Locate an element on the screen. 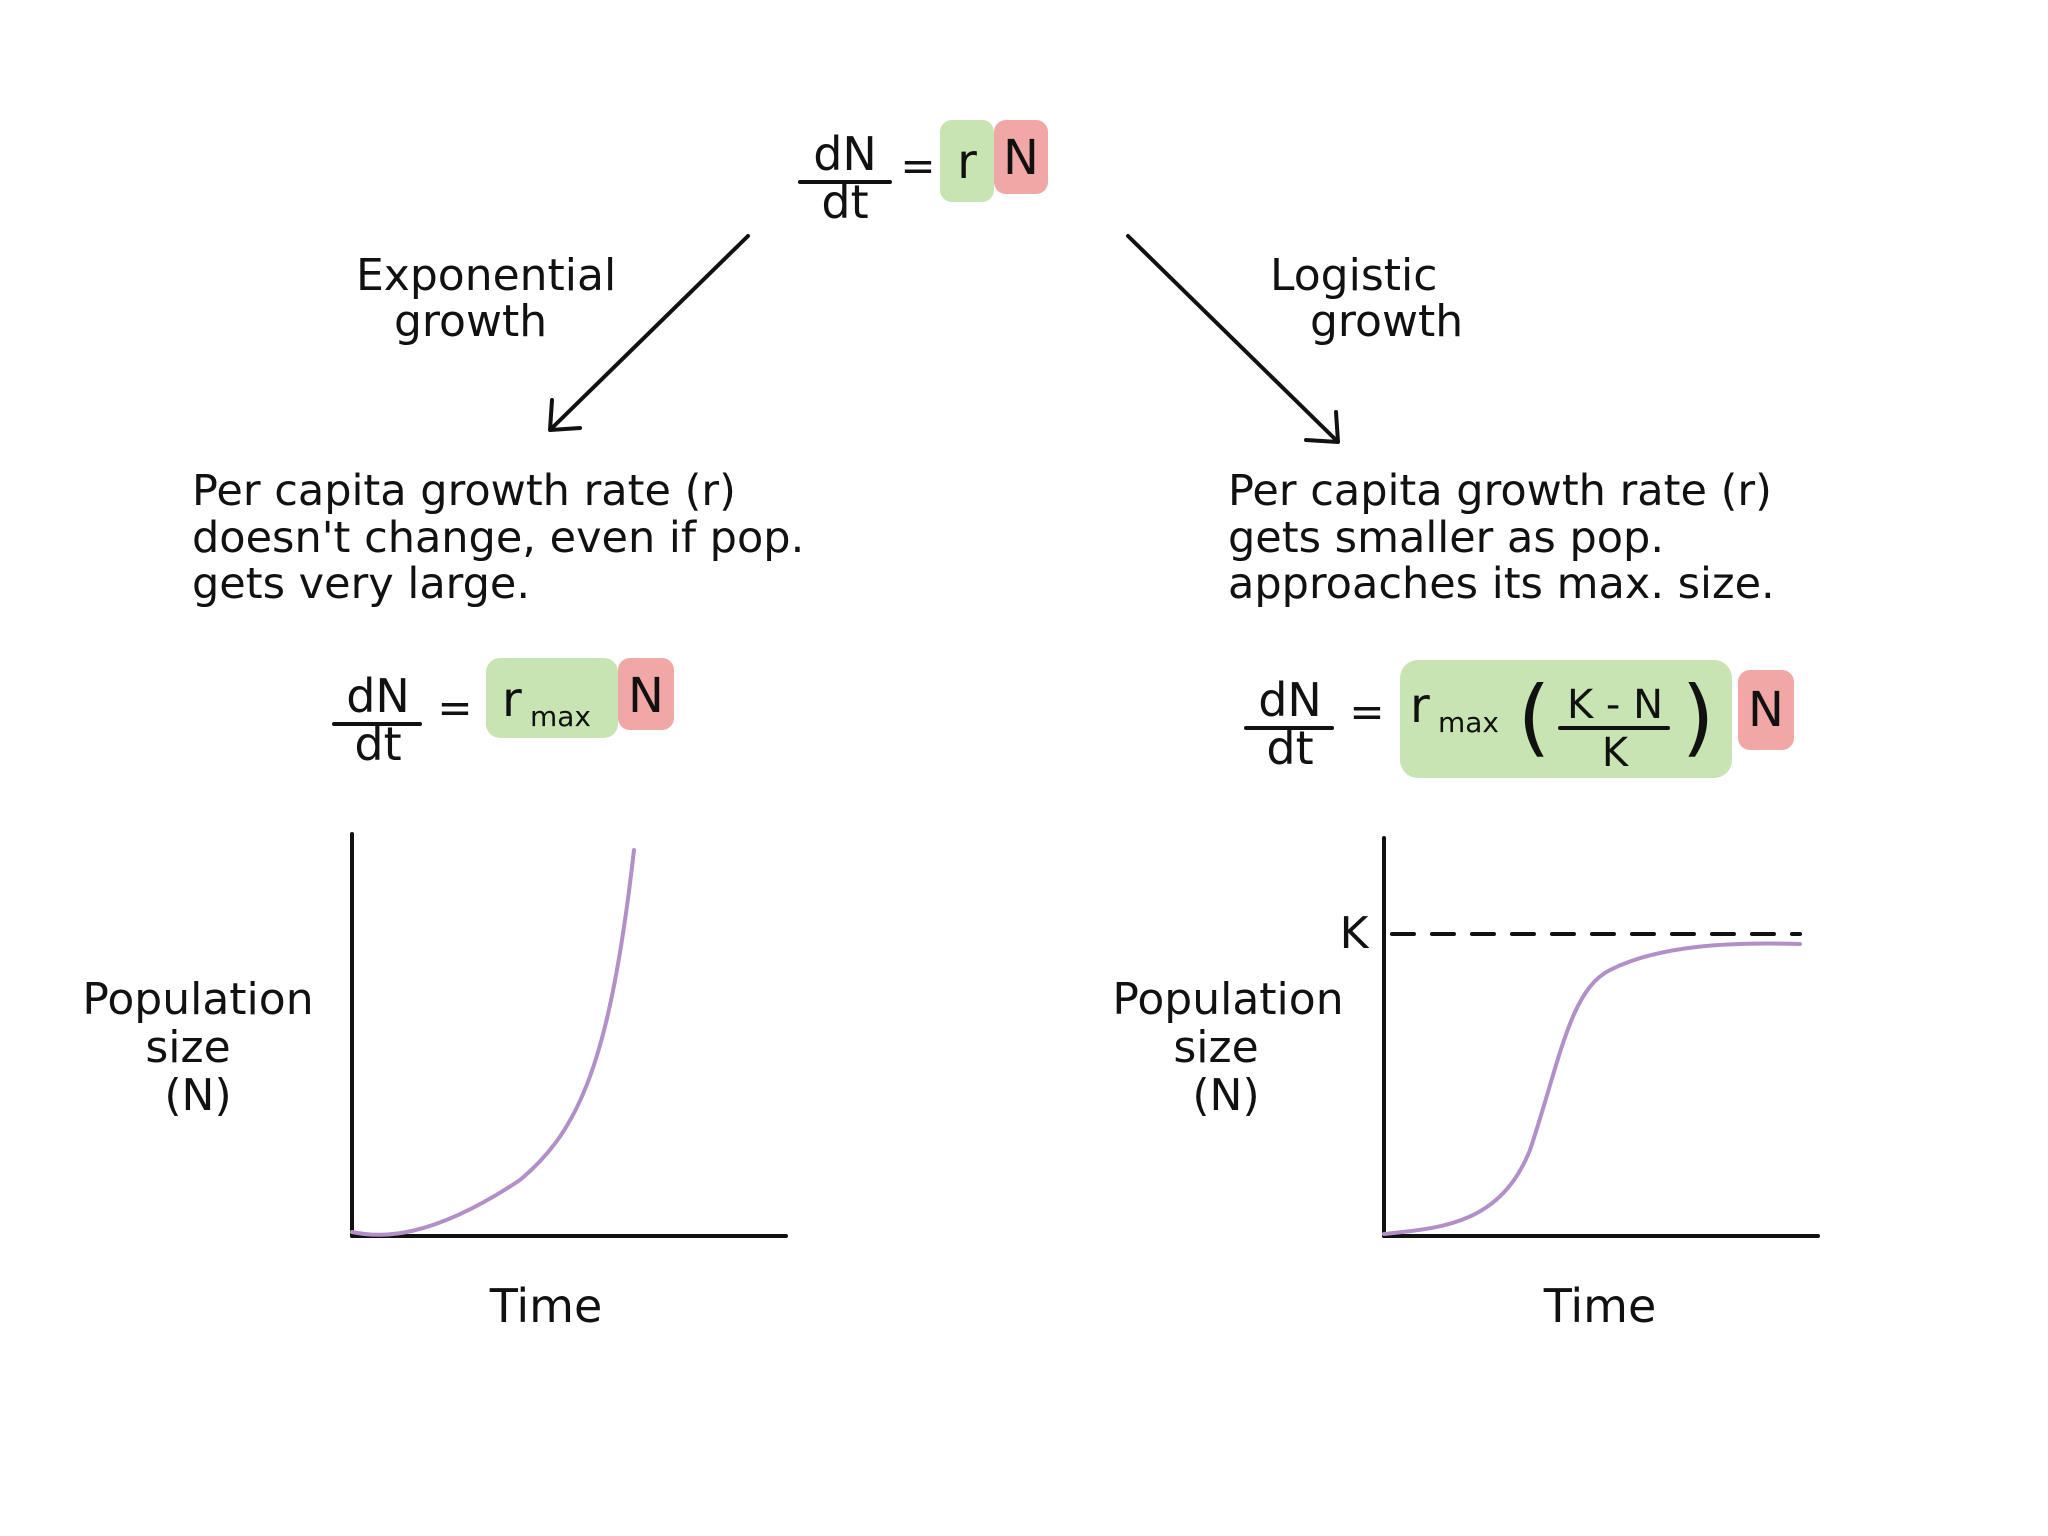  exponential-equation: dN dt = r max N is located at coordinates (503, 714).